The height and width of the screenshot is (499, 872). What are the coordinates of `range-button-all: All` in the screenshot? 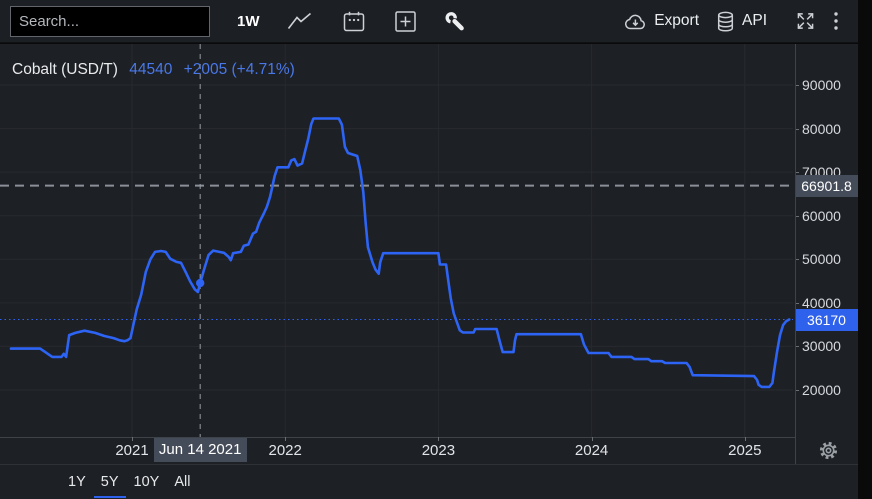 It's located at (182, 484).